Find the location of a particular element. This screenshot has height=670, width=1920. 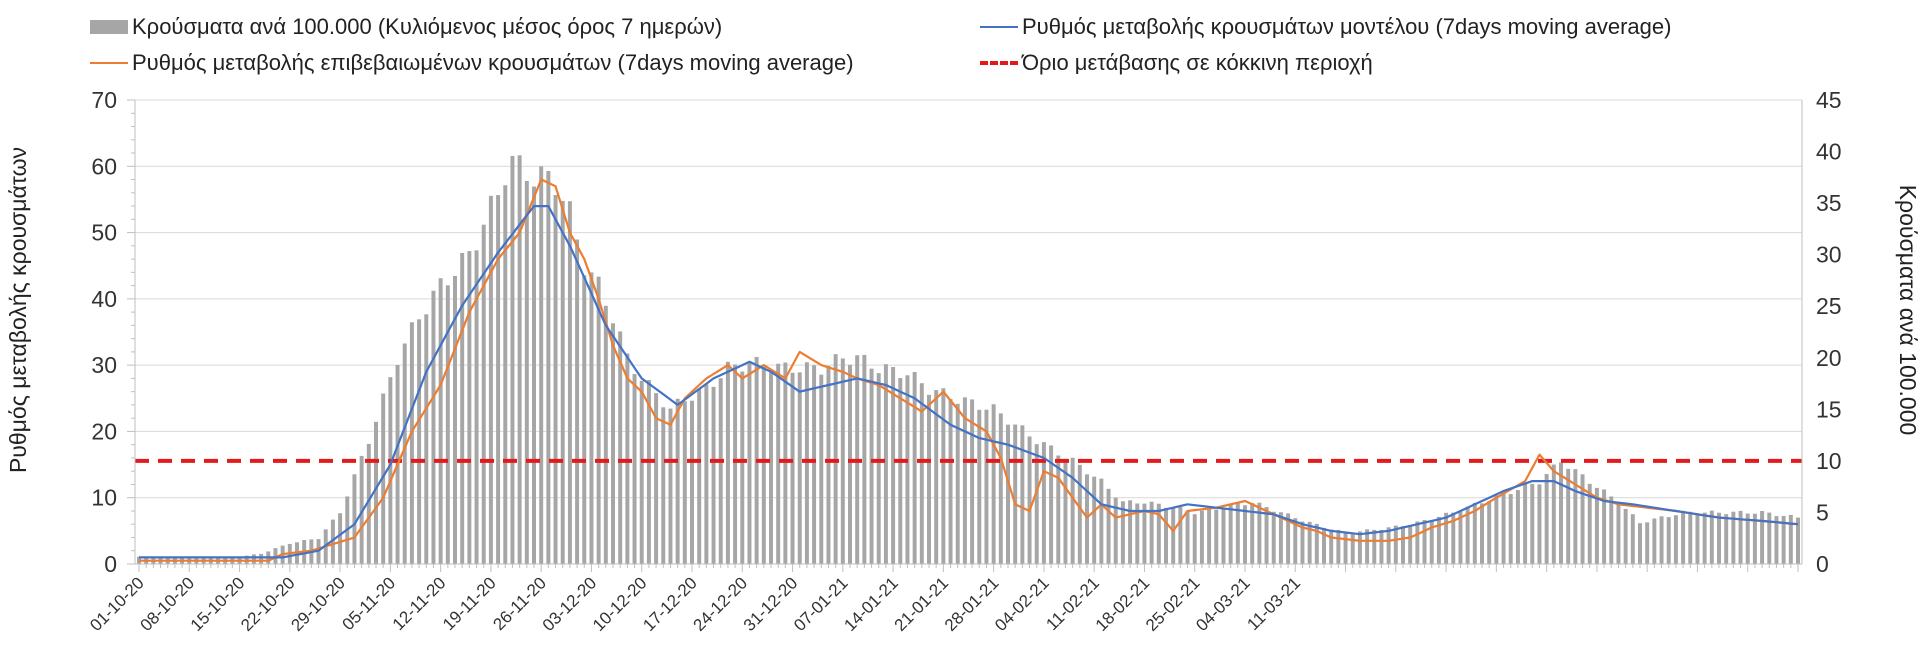

x-tick-label: 25-02-21 is located at coordinates (1173, 604).